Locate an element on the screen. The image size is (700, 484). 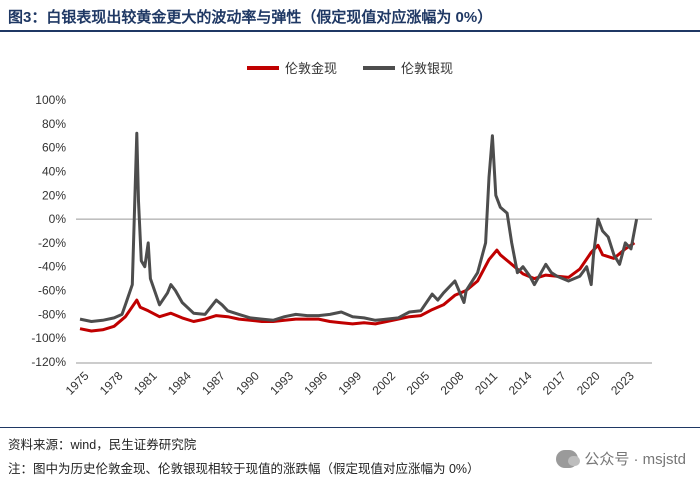
x-tick-label: 2014 is located at coordinates (520, 383).